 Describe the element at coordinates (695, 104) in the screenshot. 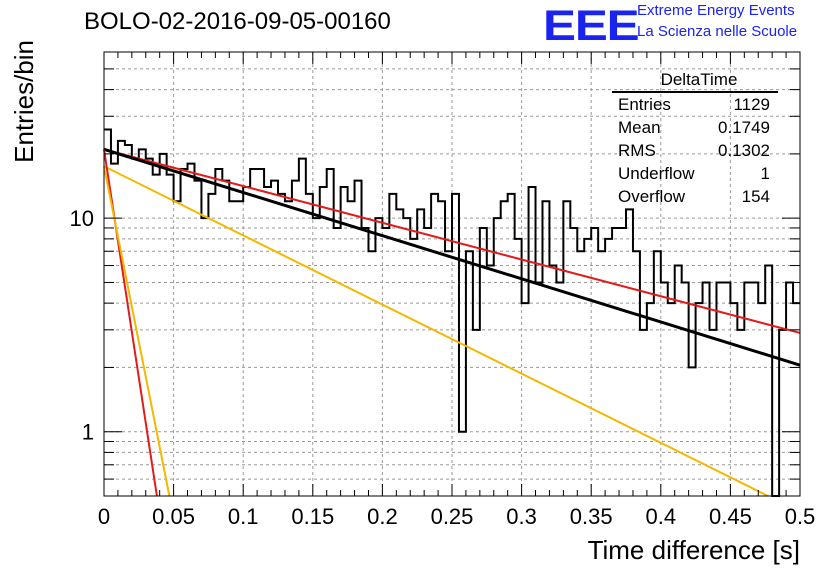

I see `stats-row-entries: Entries 1129` at that location.